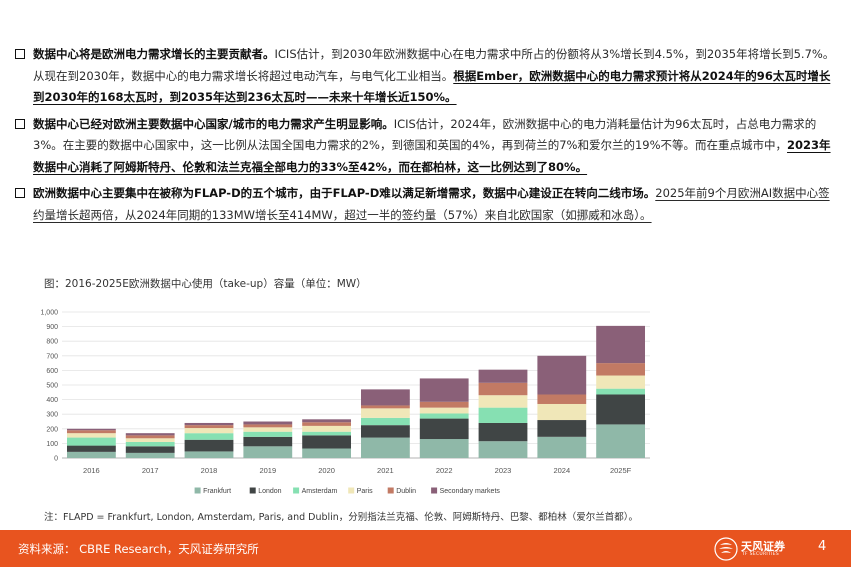 This screenshot has height=567, width=851. Describe the element at coordinates (503, 401) in the screenshot. I see `bar-paris-2023` at that location.